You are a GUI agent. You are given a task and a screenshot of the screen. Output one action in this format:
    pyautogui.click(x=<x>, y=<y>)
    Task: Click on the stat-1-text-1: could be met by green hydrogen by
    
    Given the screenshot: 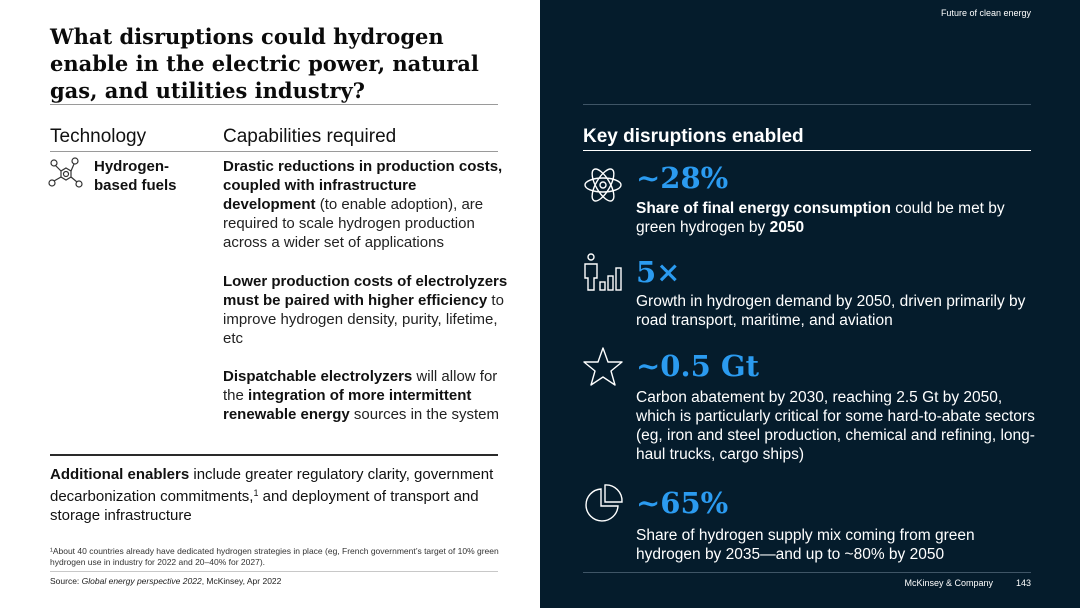 What is the action you would take?
    pyautogui.click(x=820, y=218)
    